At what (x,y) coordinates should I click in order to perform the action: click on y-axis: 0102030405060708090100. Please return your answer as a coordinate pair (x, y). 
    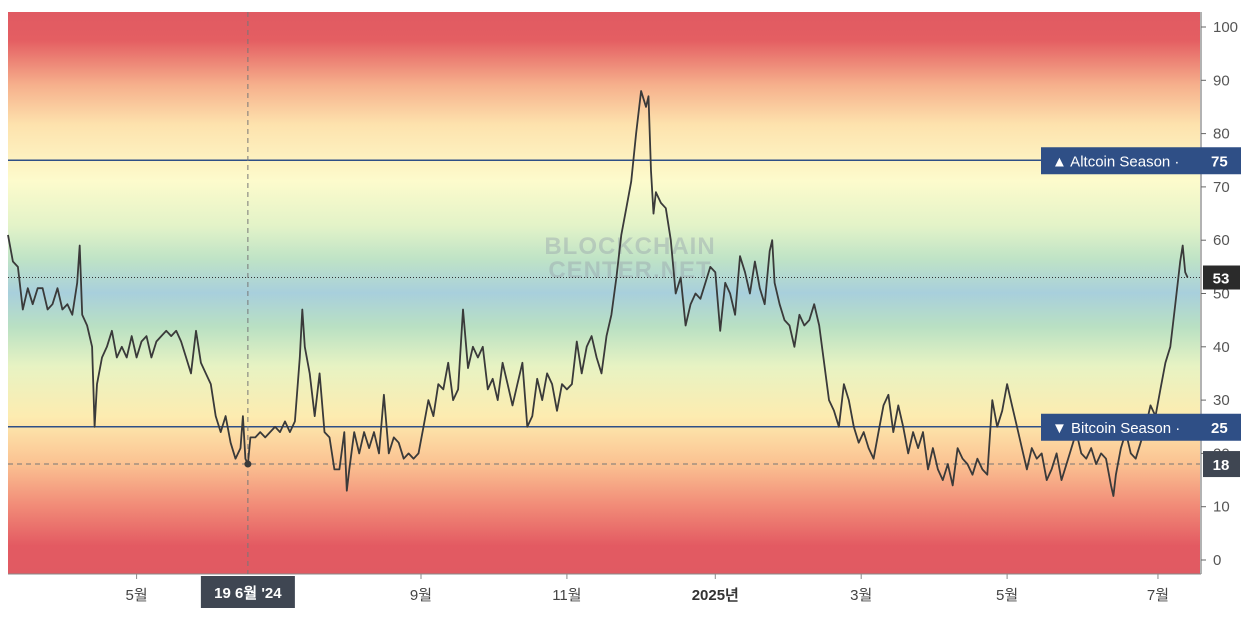
    Looking at the image, I should click on (1219, 293).